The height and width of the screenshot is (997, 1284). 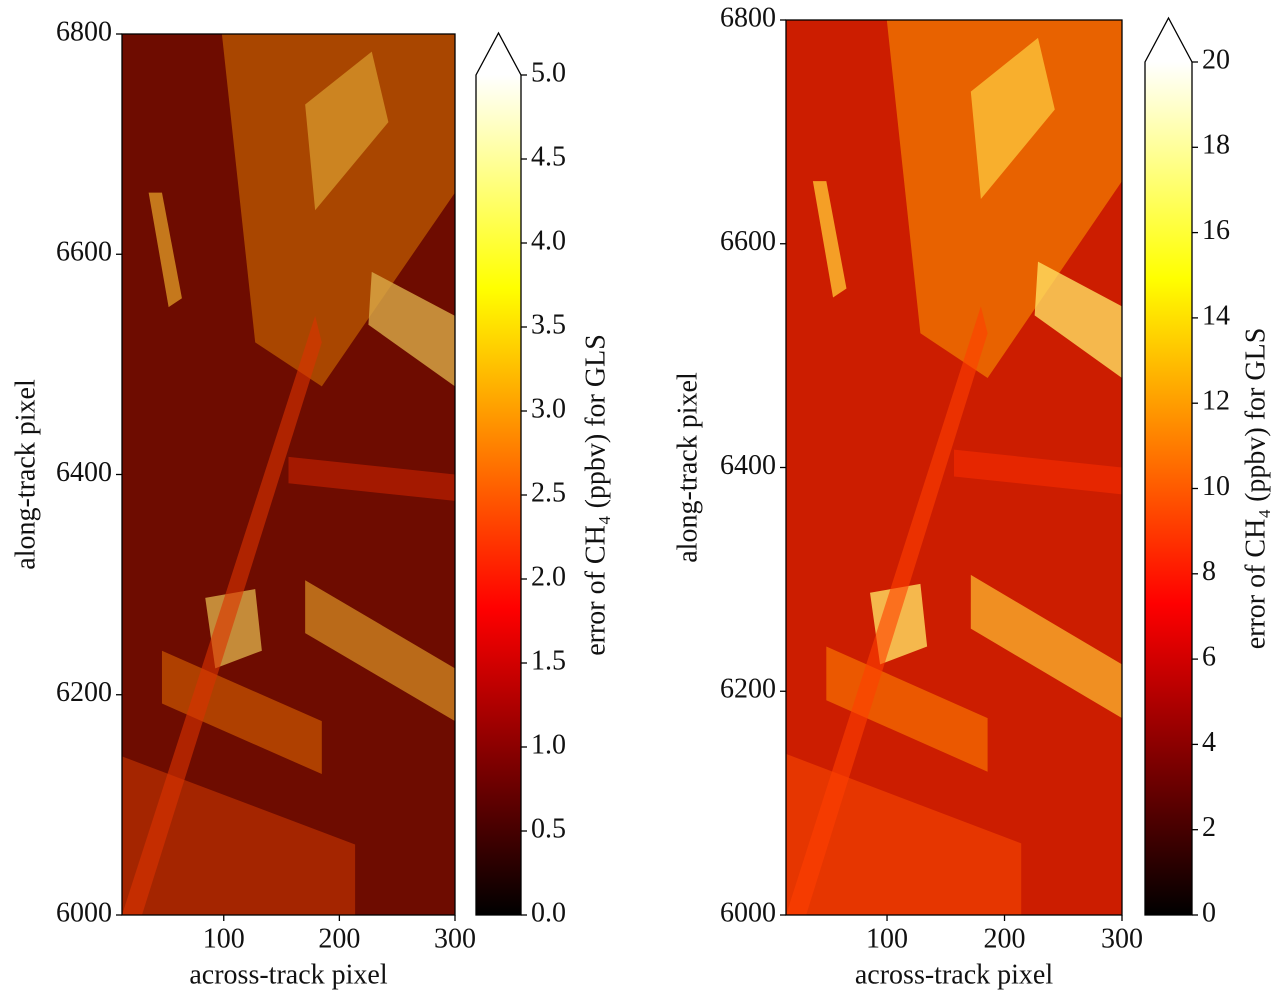 I want to click on colorbar-tick-label: 0.0, so click(x=548, y=912).